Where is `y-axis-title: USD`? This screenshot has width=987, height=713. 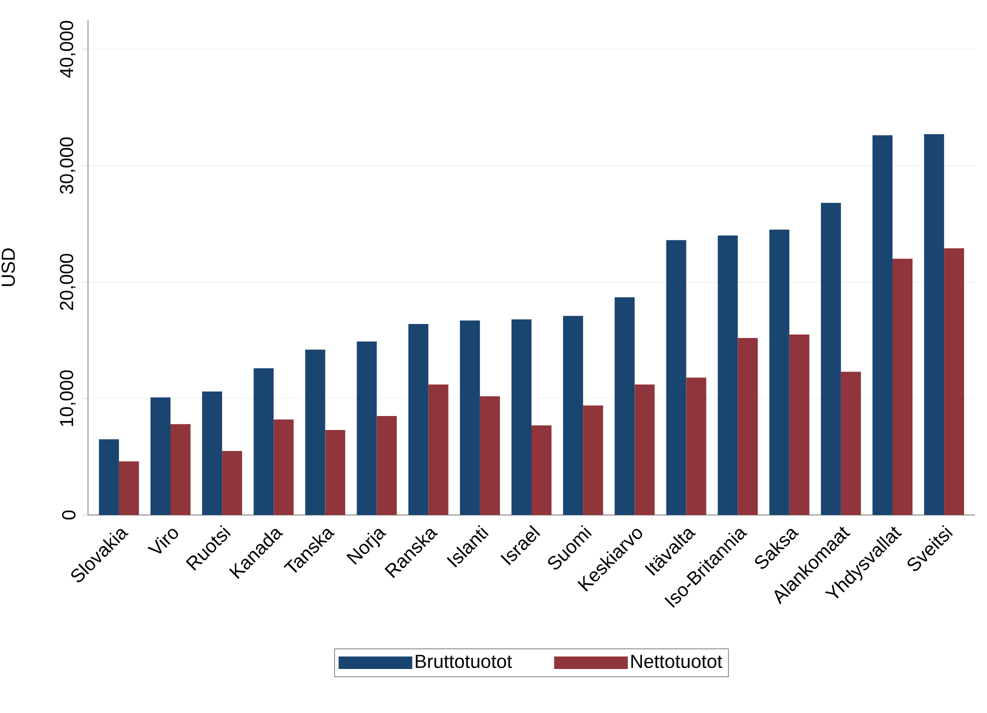
y-axis-title: USD is located at coordinates (8, 267).